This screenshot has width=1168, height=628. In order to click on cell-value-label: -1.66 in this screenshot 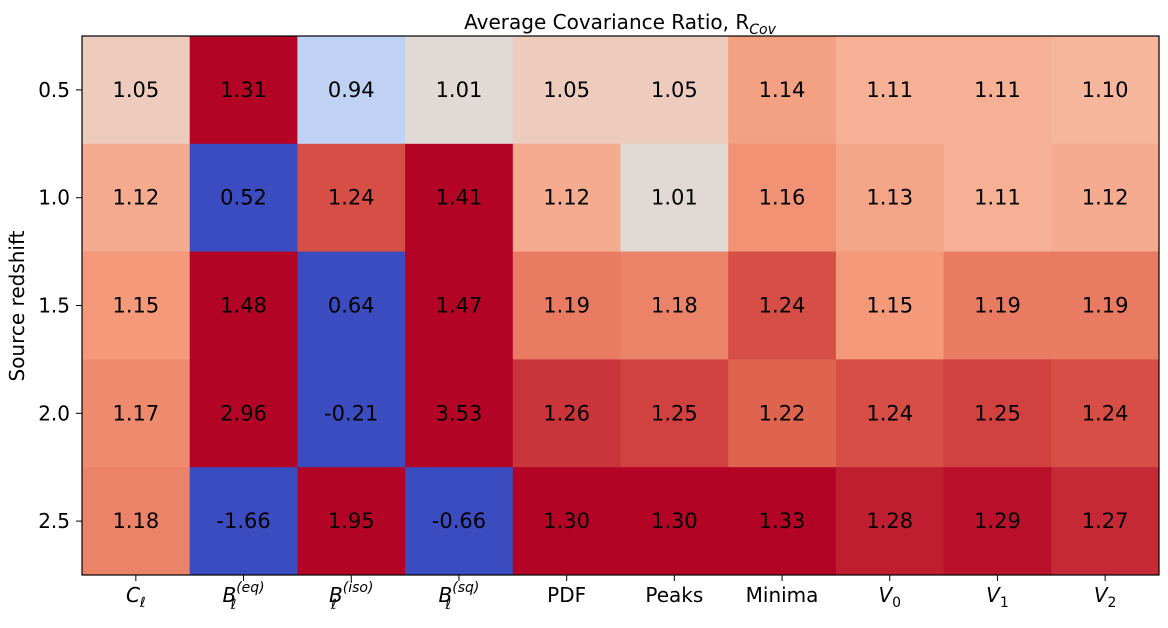, I will do `click(243, 521)`.